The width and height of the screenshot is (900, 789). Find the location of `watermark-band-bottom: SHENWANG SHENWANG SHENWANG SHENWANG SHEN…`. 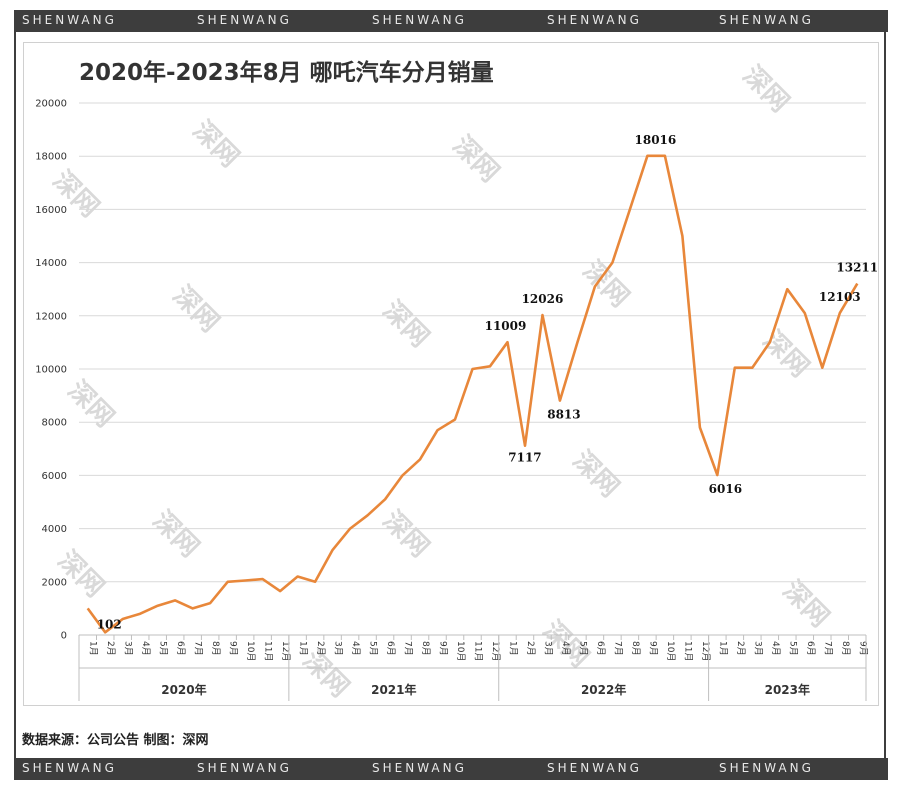

watermark-band-bottom: SHENWANG SHENWANG SHENWANG SHENWANG SHEN… is located at coordinates (451, 769).